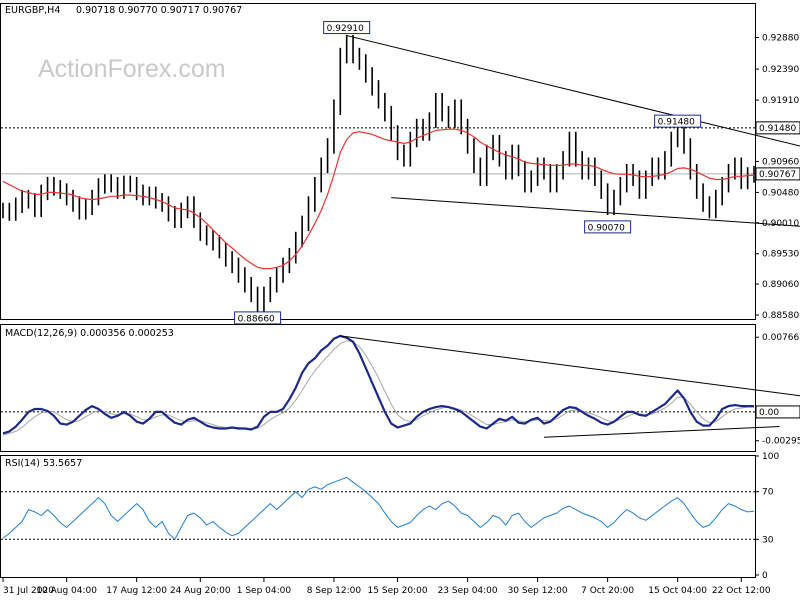 The image size is (800, 600). I want to click on macd-current-tag-box, so click(777, 412).